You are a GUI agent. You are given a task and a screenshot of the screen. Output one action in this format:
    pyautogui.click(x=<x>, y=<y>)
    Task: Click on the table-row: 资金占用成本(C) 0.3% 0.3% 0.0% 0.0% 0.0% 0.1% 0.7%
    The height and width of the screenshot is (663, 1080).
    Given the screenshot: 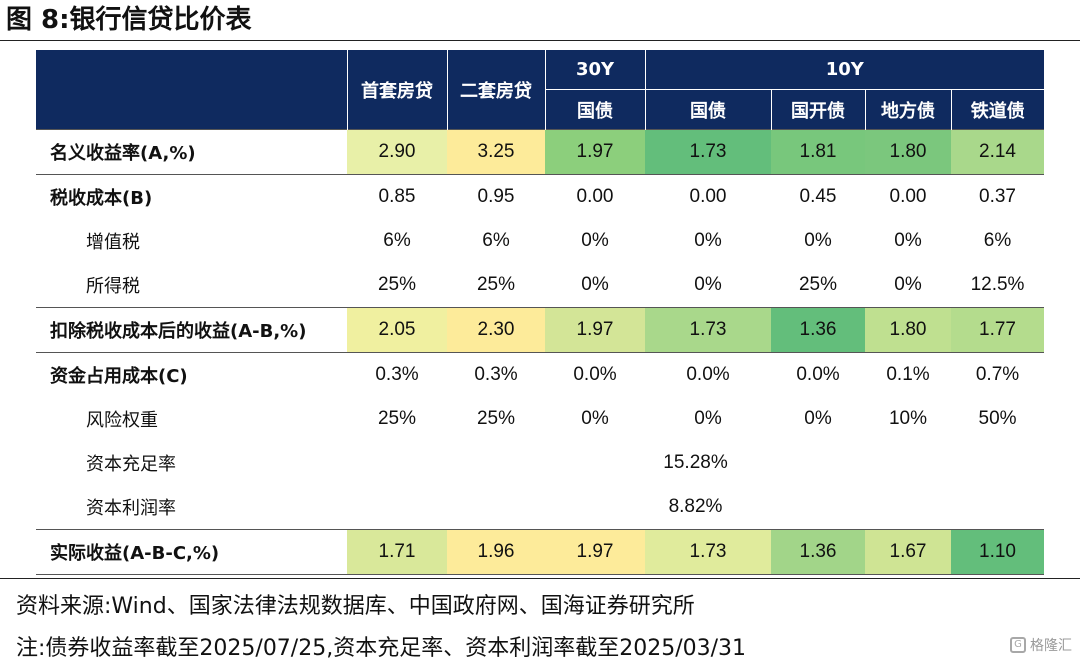 What is the action you would take?
    pyautogui.click(x=540, y=375)
    